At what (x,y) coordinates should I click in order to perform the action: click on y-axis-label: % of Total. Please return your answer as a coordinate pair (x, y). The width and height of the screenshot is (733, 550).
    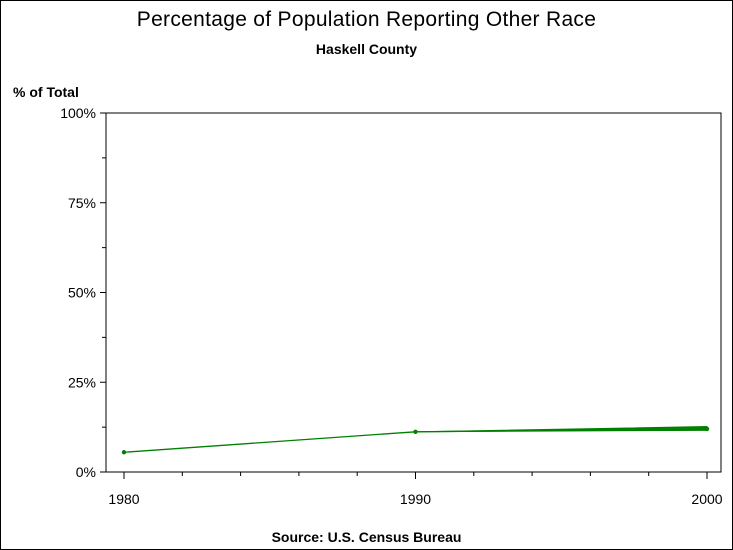
    Looking at the image, I should click on (46, 92).